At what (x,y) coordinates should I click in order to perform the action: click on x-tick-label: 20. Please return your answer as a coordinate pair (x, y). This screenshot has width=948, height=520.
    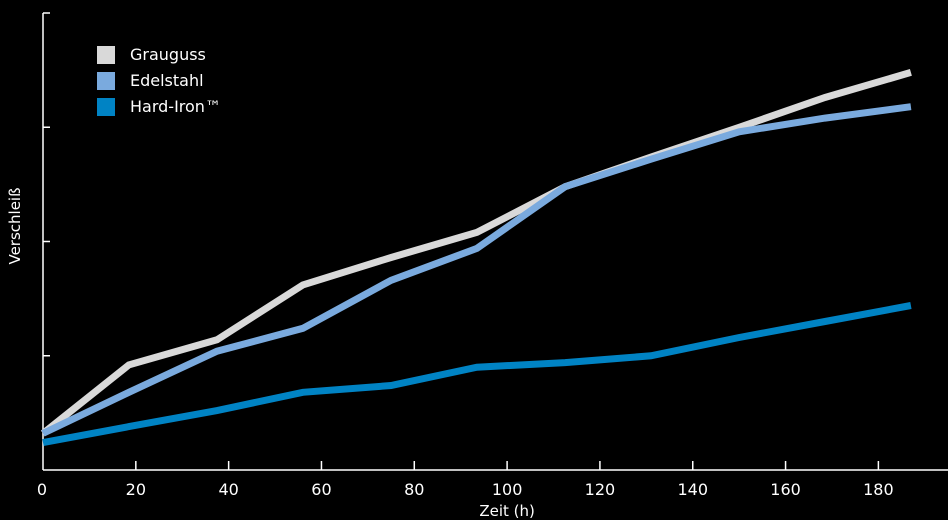
    Looking at the image, I should click on (136, 489).